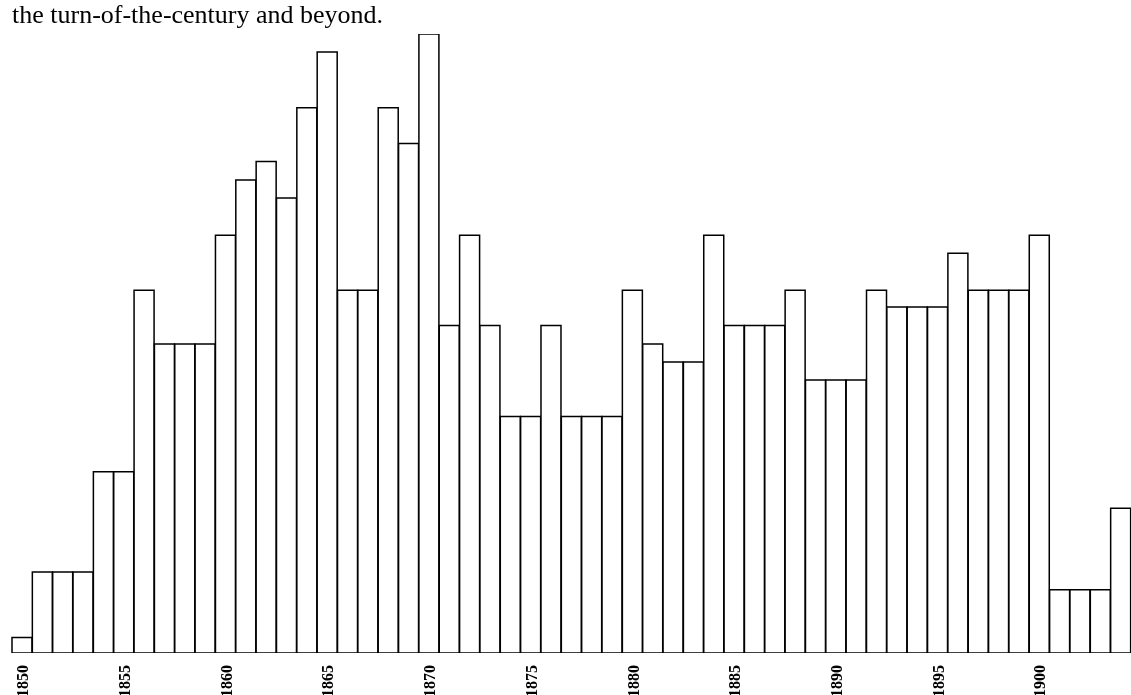 Image resolution: width=1131 pixels, height=695 pixels. I want to click on x-tick-label: 1900, so click(1040, 680).